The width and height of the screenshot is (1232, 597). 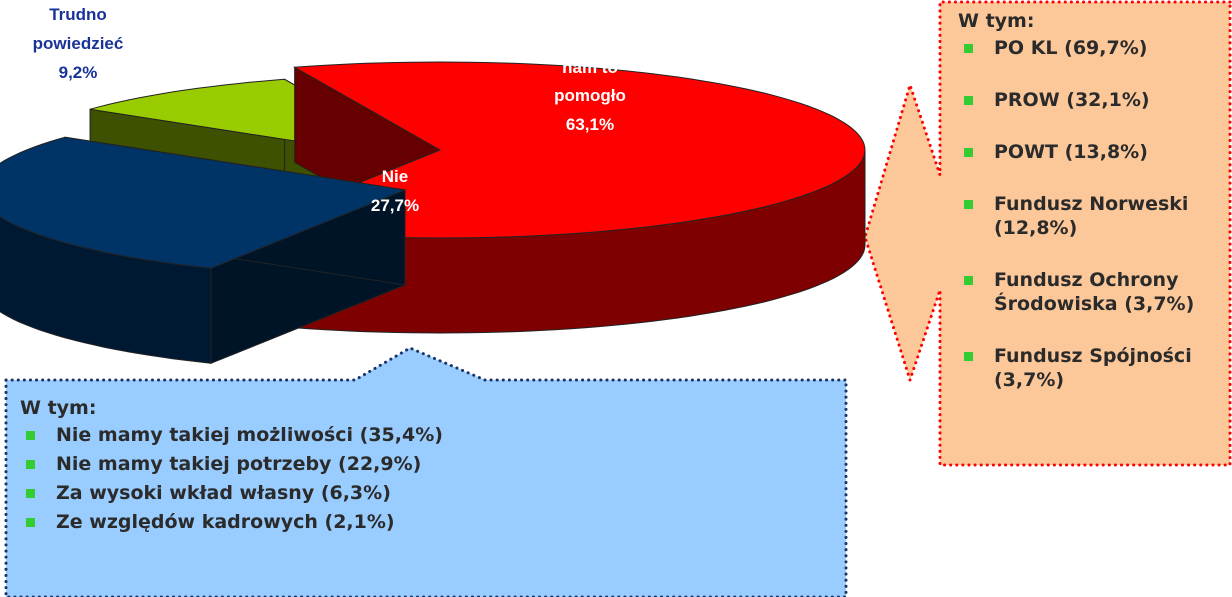 What do you see at coordinates (1093, 48) in the screenshot?
I see `callout-item: PO KL (69,7%)` at bounding box center [1093, 48].